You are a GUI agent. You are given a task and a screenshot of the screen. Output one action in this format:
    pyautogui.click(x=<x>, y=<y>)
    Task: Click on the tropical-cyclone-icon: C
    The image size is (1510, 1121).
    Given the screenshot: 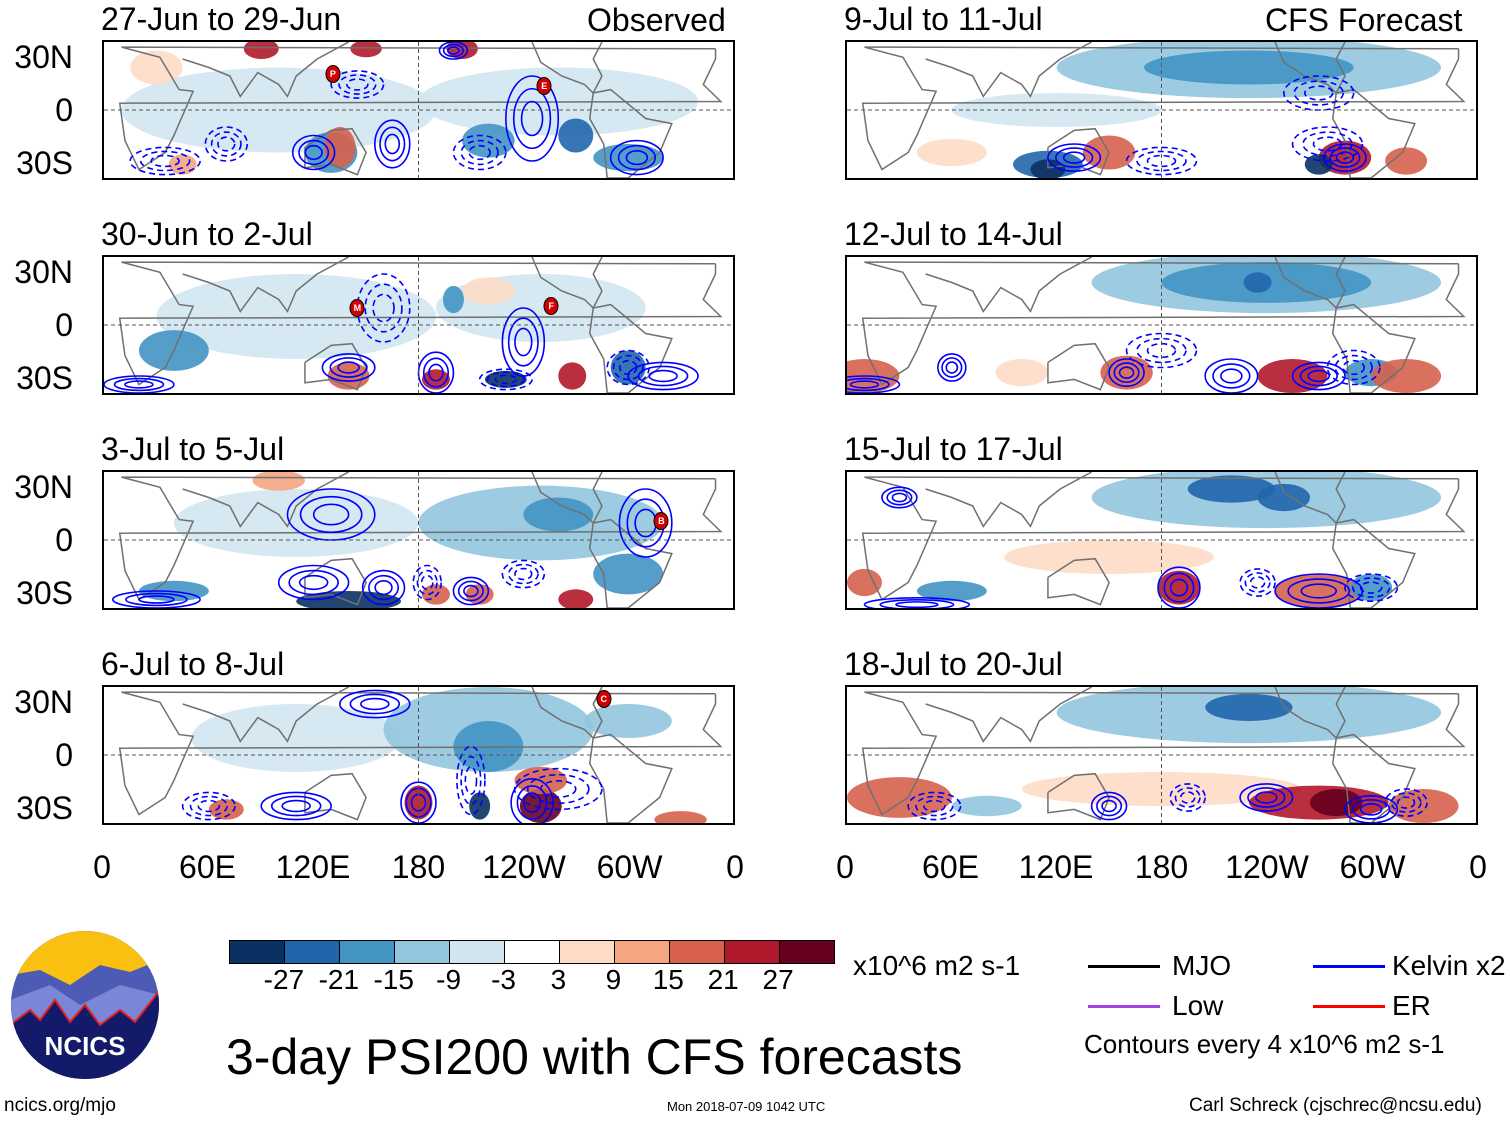 What is the action you would take?
    pyautogui.click(x=604, y=698)
    